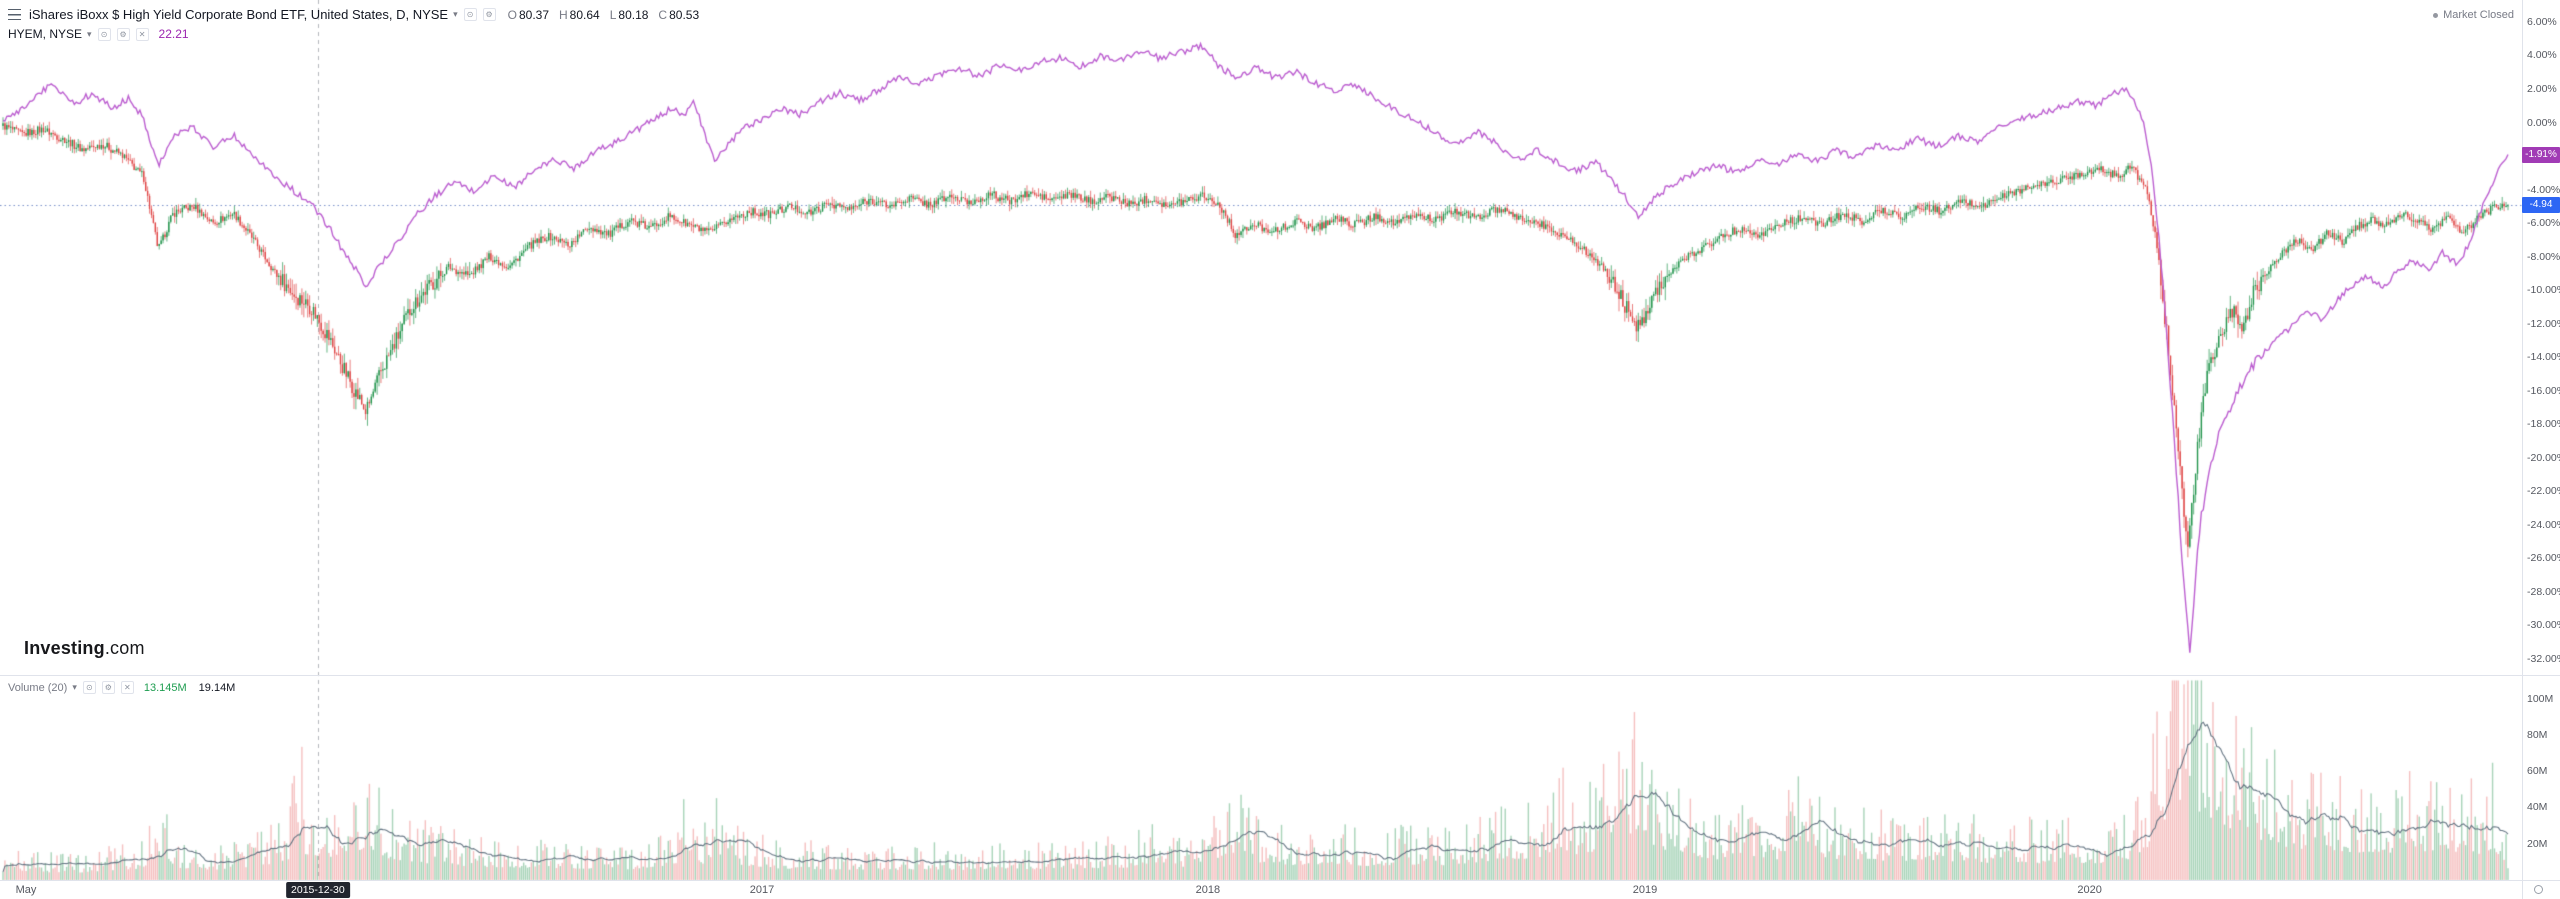 This screenshot has width=2560, height=899. Describe the element at coordinates (2538, 889) in the screenshot. I see `clock-icon` at that location.